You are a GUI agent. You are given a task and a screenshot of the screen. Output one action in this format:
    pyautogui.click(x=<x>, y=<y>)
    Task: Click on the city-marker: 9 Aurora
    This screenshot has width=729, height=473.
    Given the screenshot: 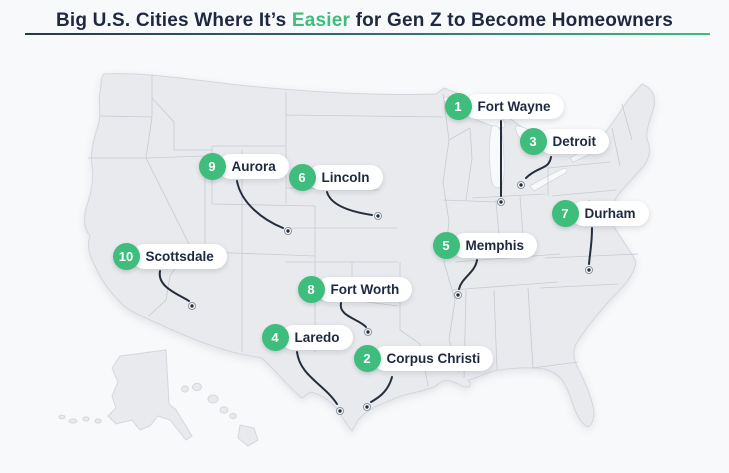 What is the action you would take?
    pyautogui.click(x=243, y=166)
    